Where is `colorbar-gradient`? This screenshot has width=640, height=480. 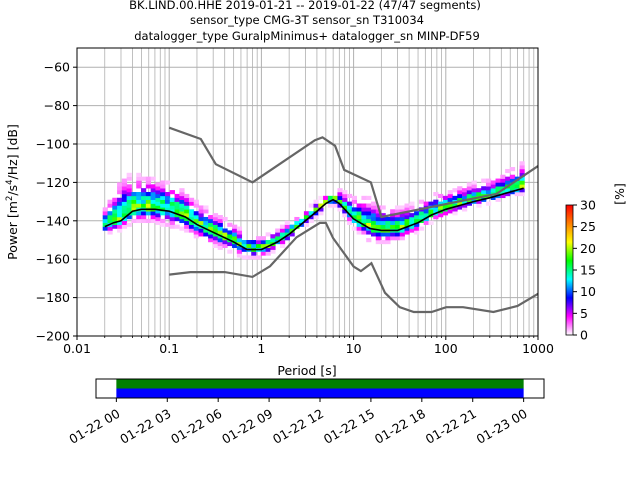
colorbar-gradient is located at coordinates (569, 270).